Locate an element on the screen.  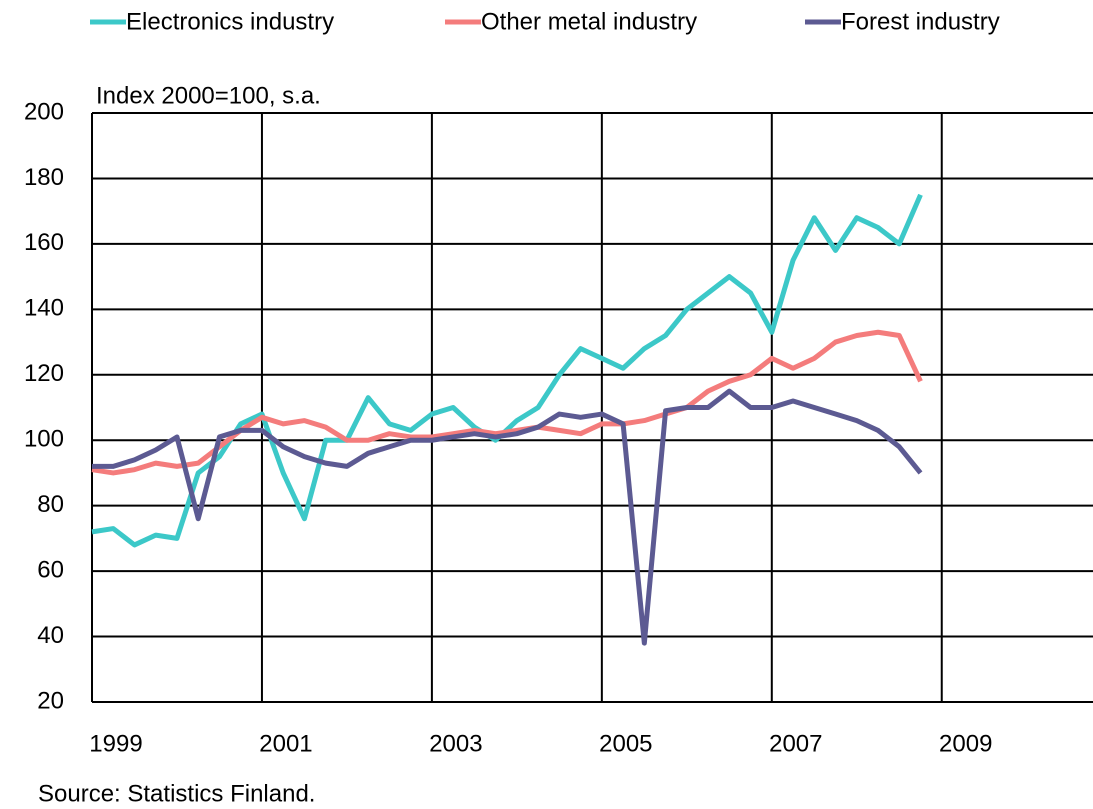
x-tick-label: 2005 is located at coordinates (625, 743).